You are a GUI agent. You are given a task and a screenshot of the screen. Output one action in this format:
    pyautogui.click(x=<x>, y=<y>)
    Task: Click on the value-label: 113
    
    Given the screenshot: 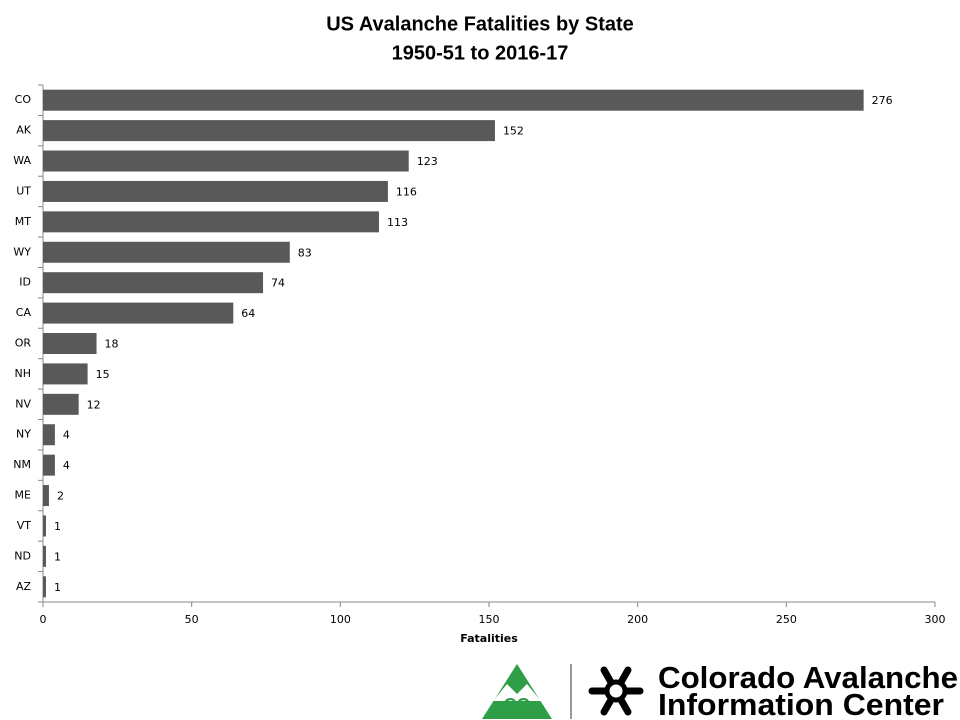 What is the action you would take?
    pyautogui.click(x=397, y=222)
    